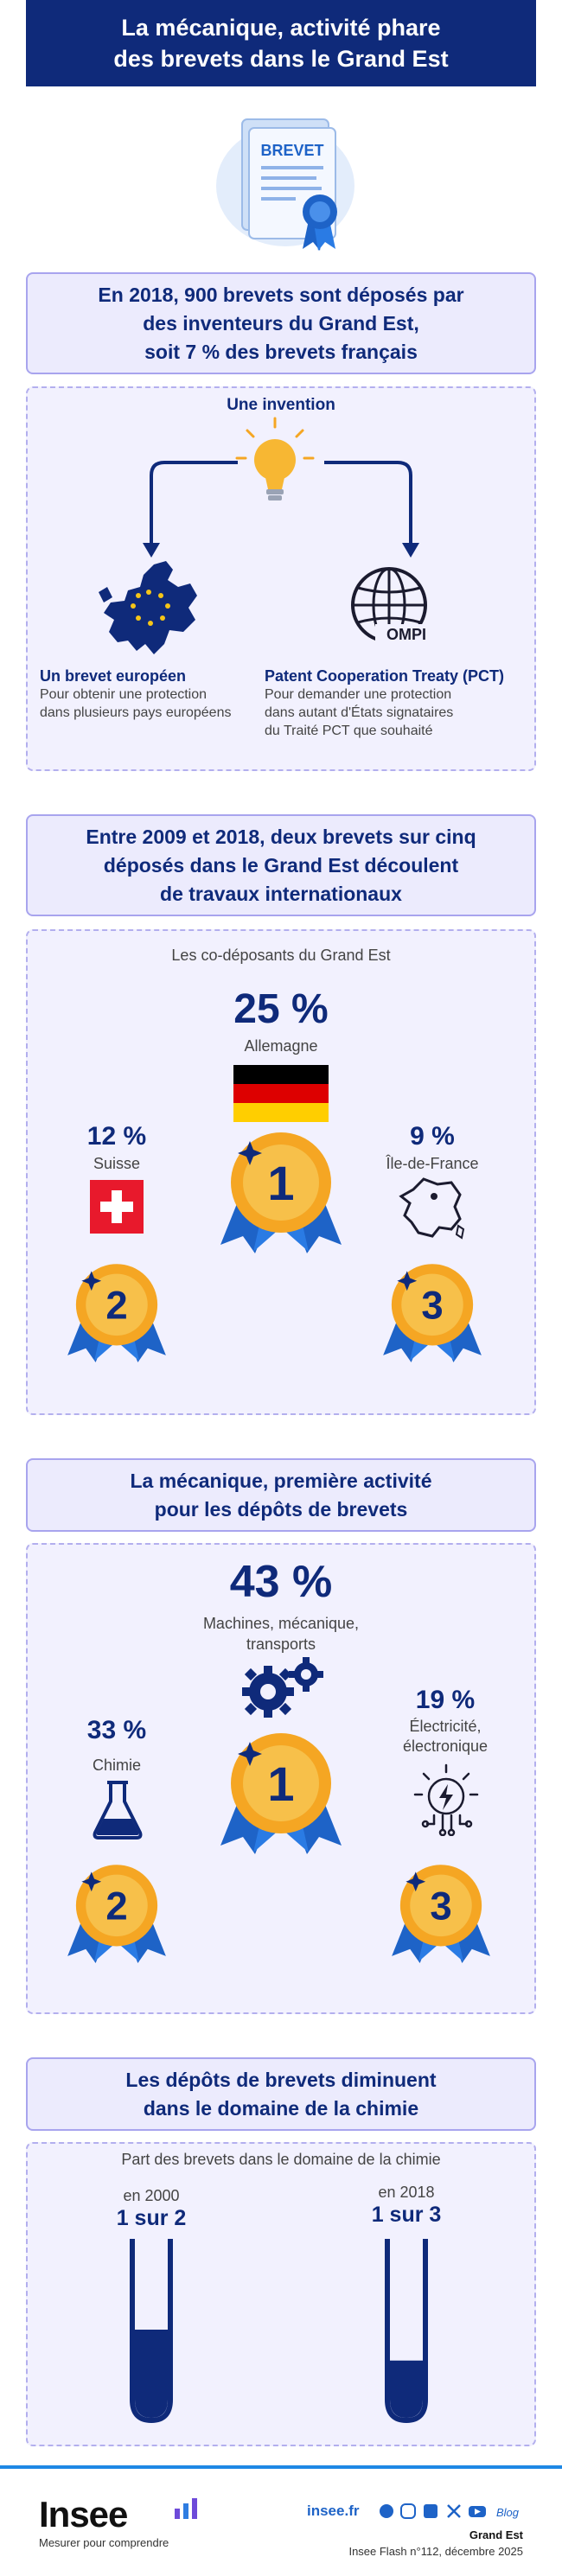  I want to click on european-patent-title: Un brevet européen, so click(113, 676).